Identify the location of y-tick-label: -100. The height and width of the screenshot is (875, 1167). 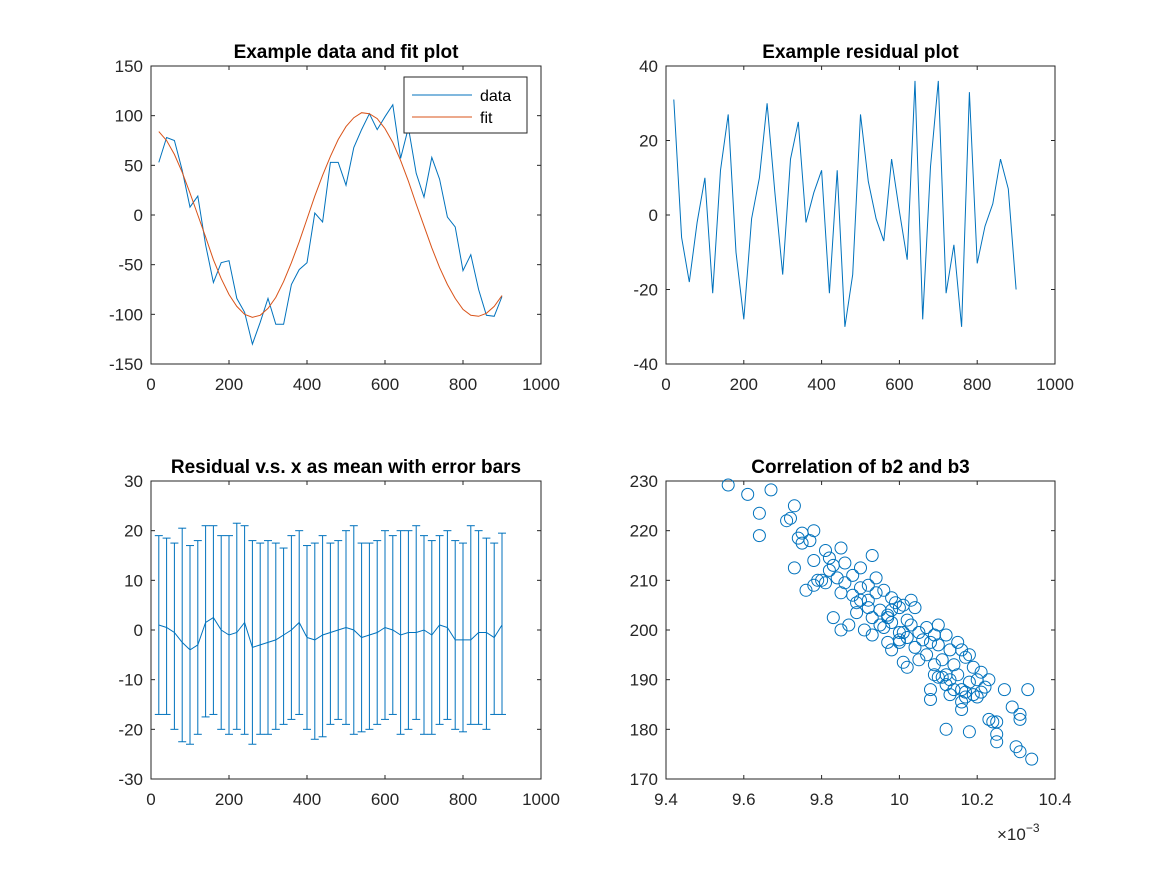
(126, 314).